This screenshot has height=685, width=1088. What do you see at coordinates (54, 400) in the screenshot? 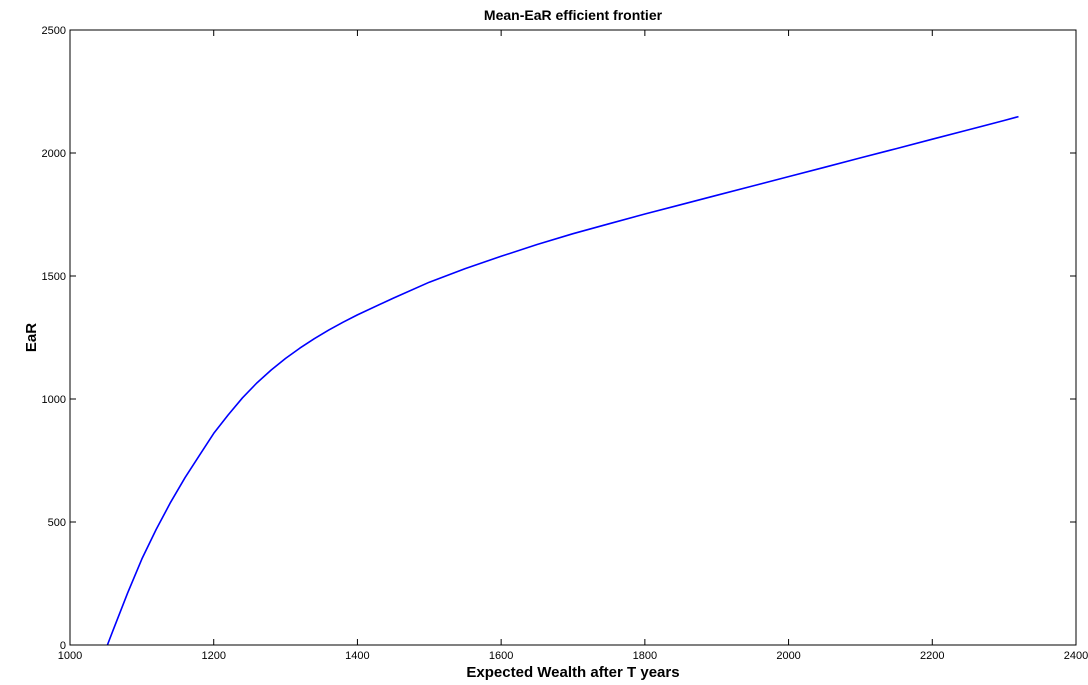
I see `y-tick-label: 1000` at bounding box center [54, 400].